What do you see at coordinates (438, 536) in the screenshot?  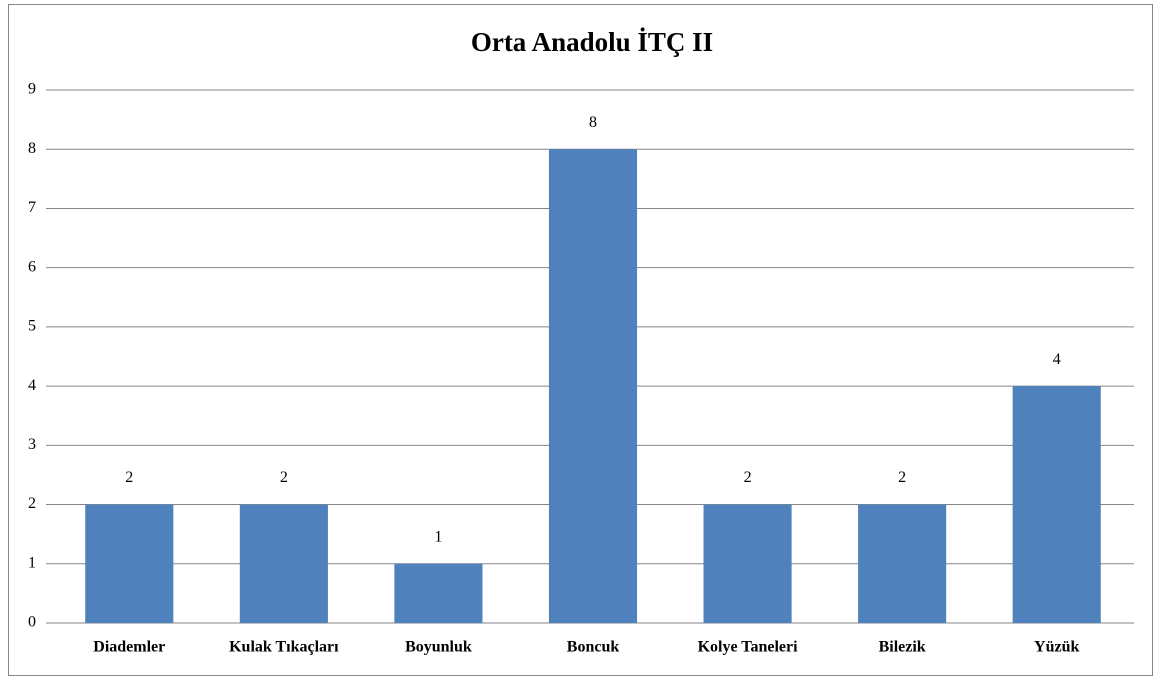 I see `data-label: 1` at bounding box center [438, 536].